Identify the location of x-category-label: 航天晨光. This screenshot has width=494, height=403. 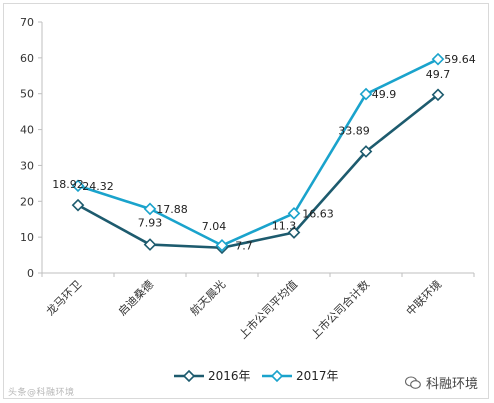
(207, 297).